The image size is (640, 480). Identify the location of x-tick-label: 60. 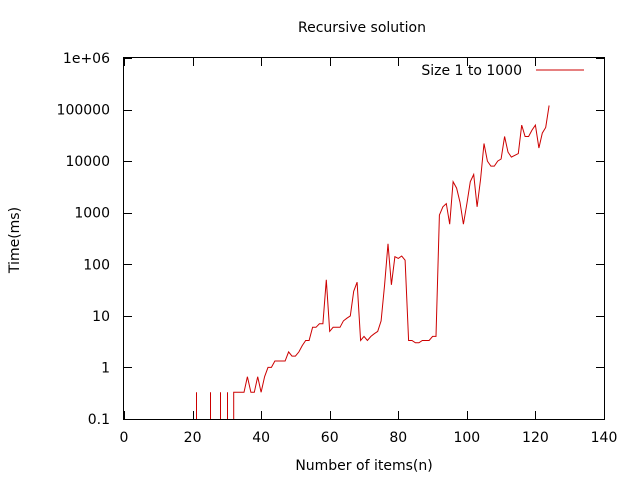
(330, 438).